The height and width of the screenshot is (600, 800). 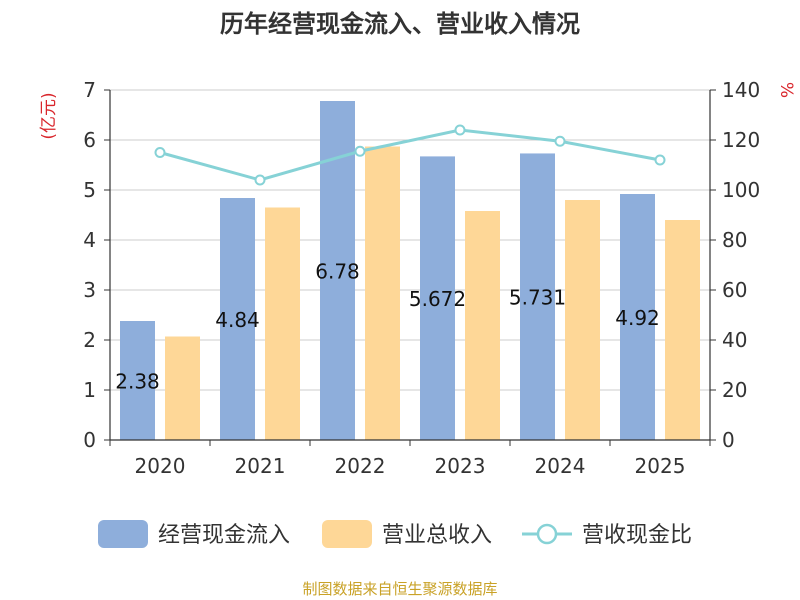 I want to click on right-axis-unit: %, so click(x=786, y=90).